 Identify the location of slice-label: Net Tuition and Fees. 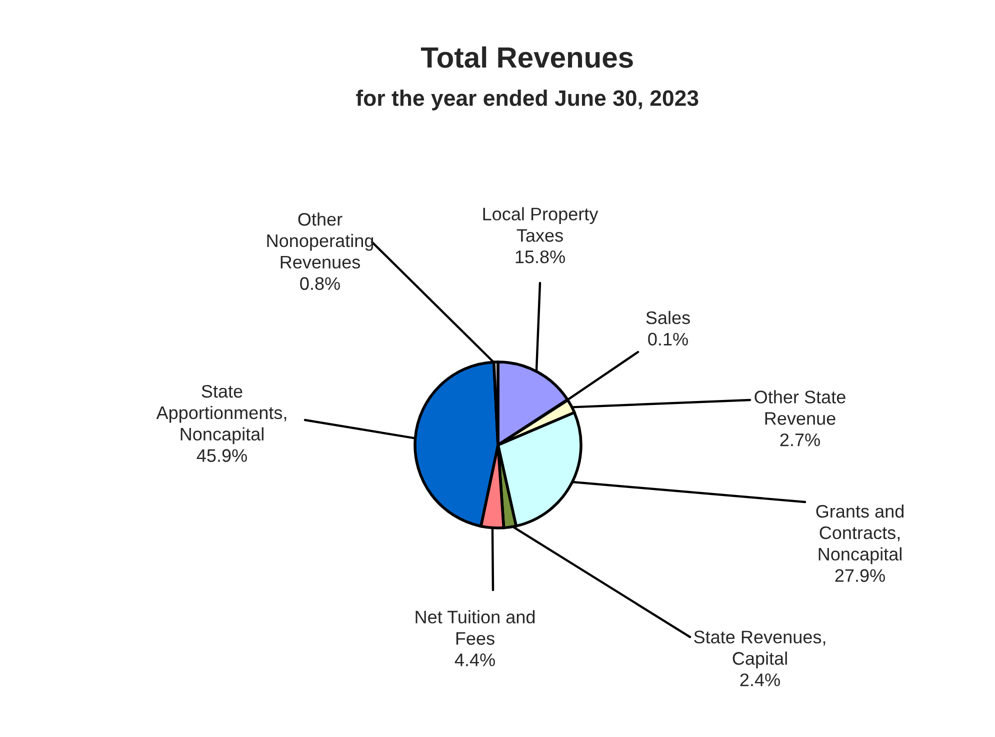
(475, 627).